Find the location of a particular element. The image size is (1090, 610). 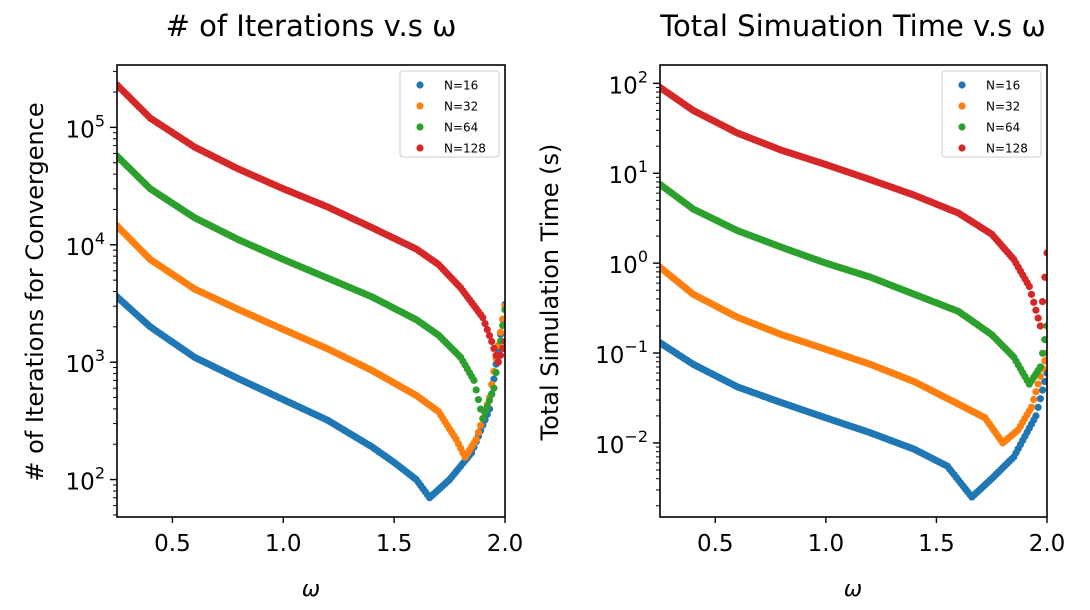

chart-title: Total Simuation Time v.s ω is located at coordinates (852, 26).